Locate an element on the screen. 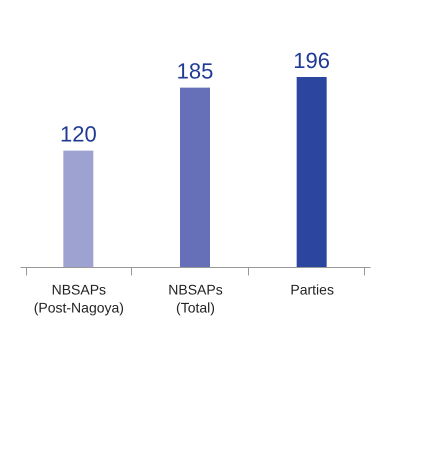 Image resolution: width=434 pixels, height=459 pixels. x-tick-label: NBSAPs (Post-Nagoya) is located at coordinates (79, 299).